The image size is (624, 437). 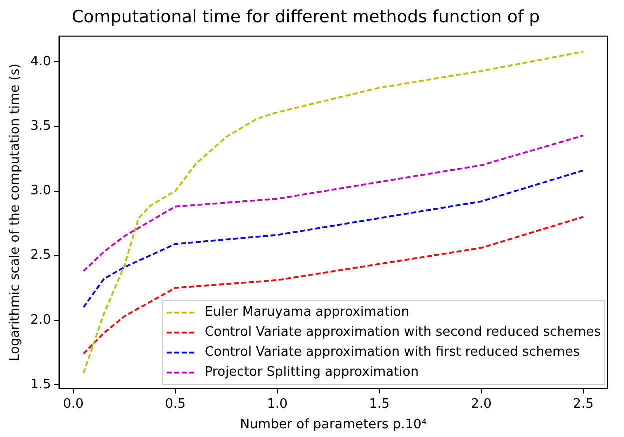 I want to click on y-tick-label: 4.0, so click(x=41, y=62).